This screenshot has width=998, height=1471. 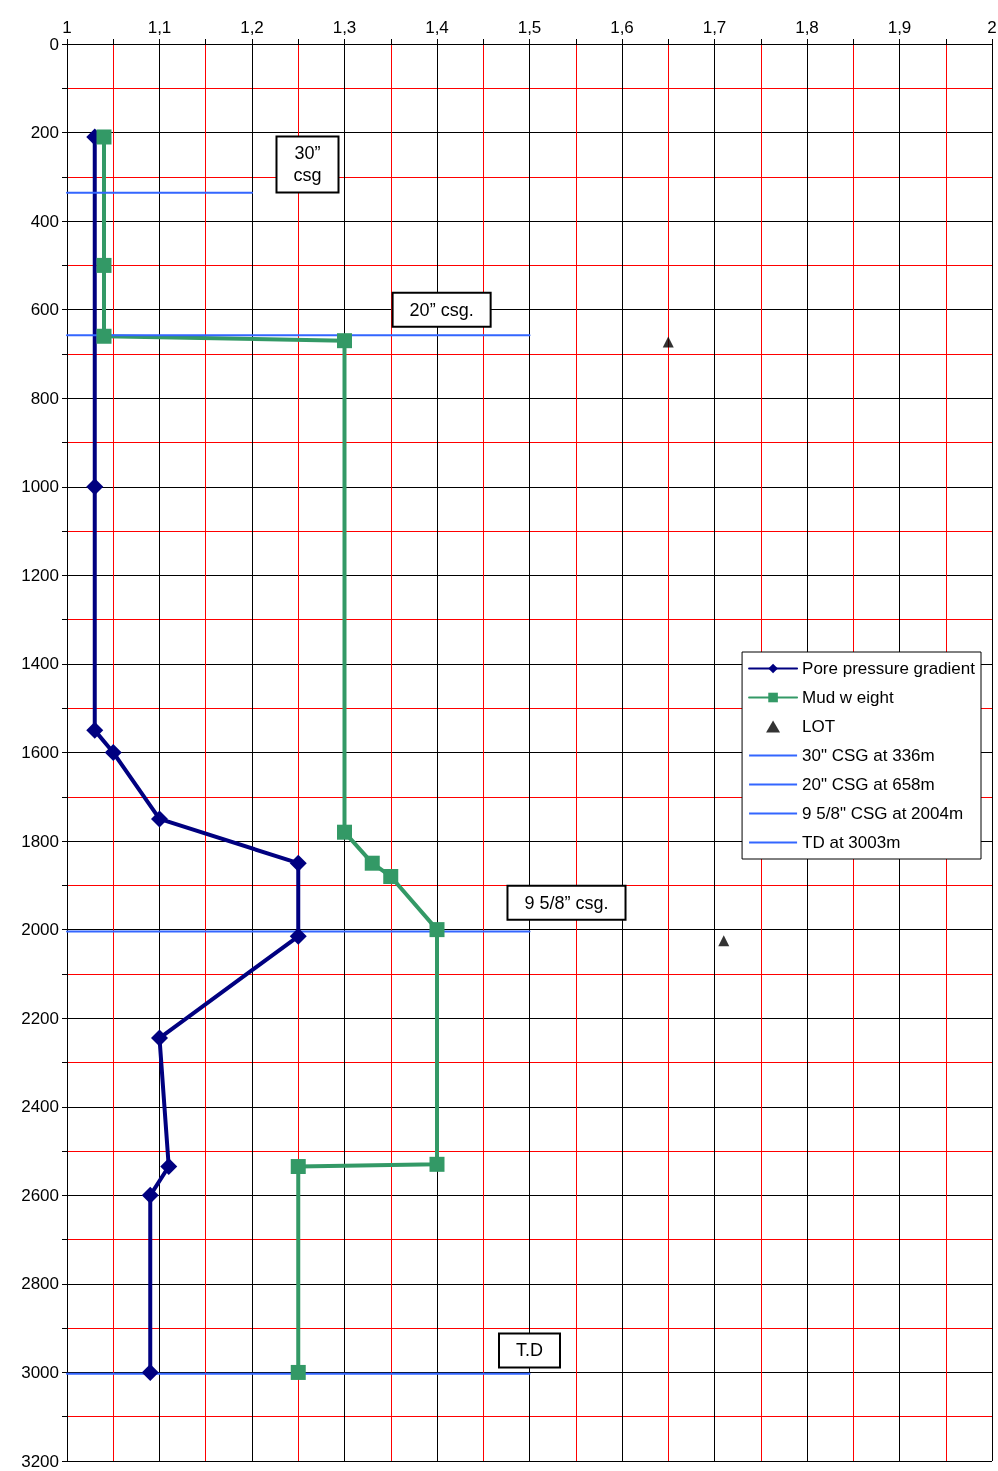 I want to click on x-tick-label: 1,7, so click(x=714, y=27).